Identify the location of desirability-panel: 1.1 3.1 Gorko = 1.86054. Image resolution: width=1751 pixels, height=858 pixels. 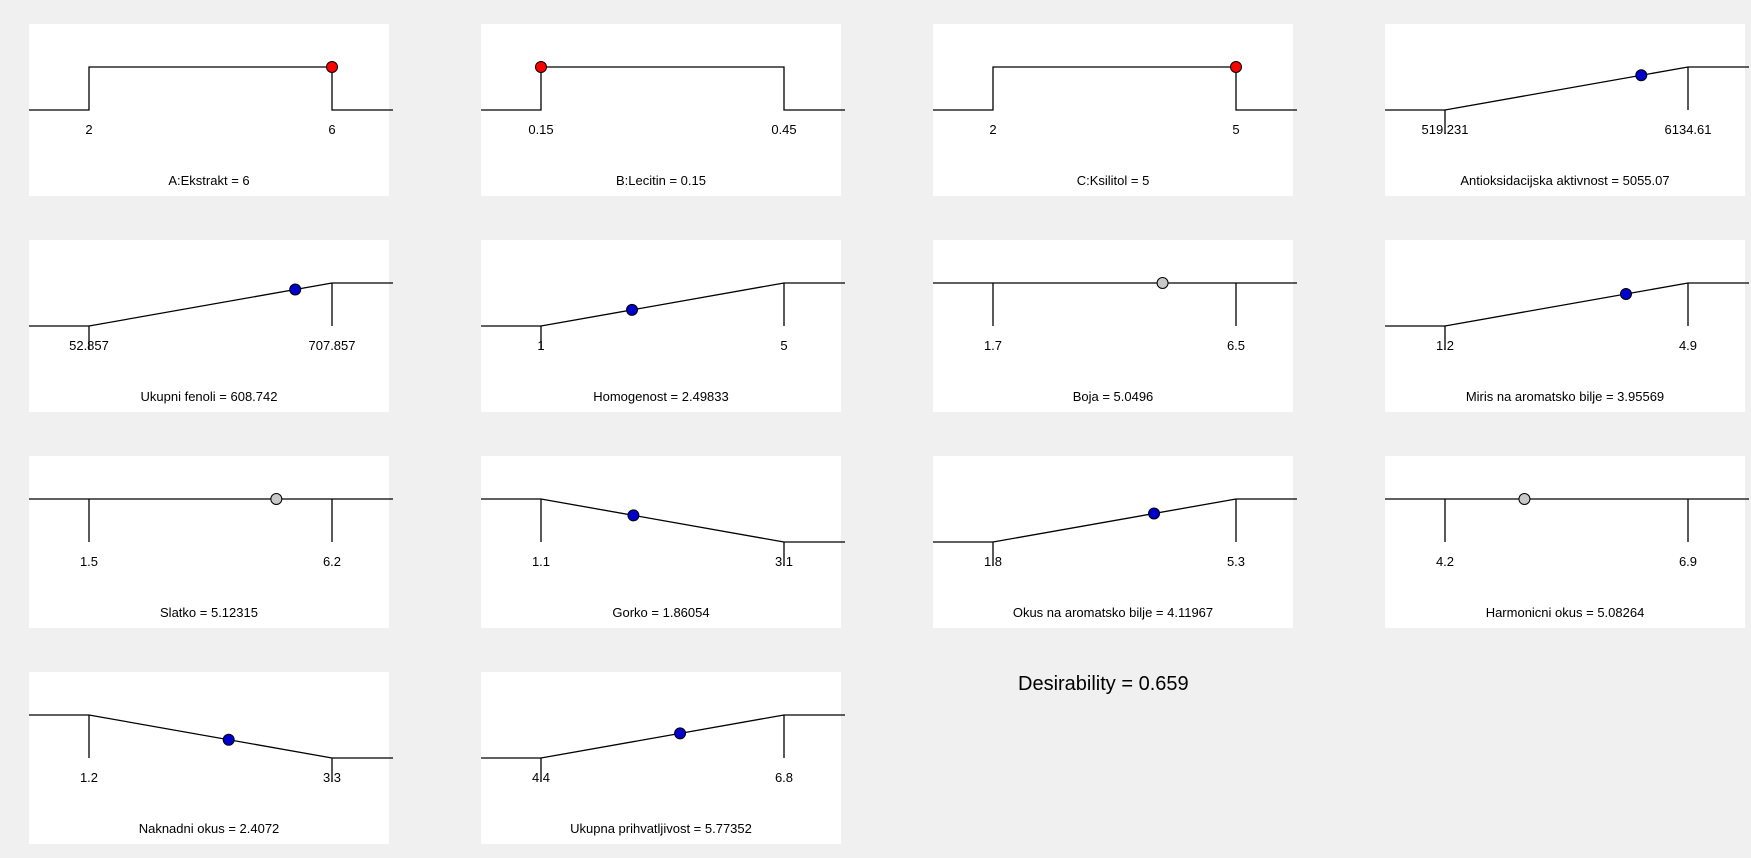
(663, 542).